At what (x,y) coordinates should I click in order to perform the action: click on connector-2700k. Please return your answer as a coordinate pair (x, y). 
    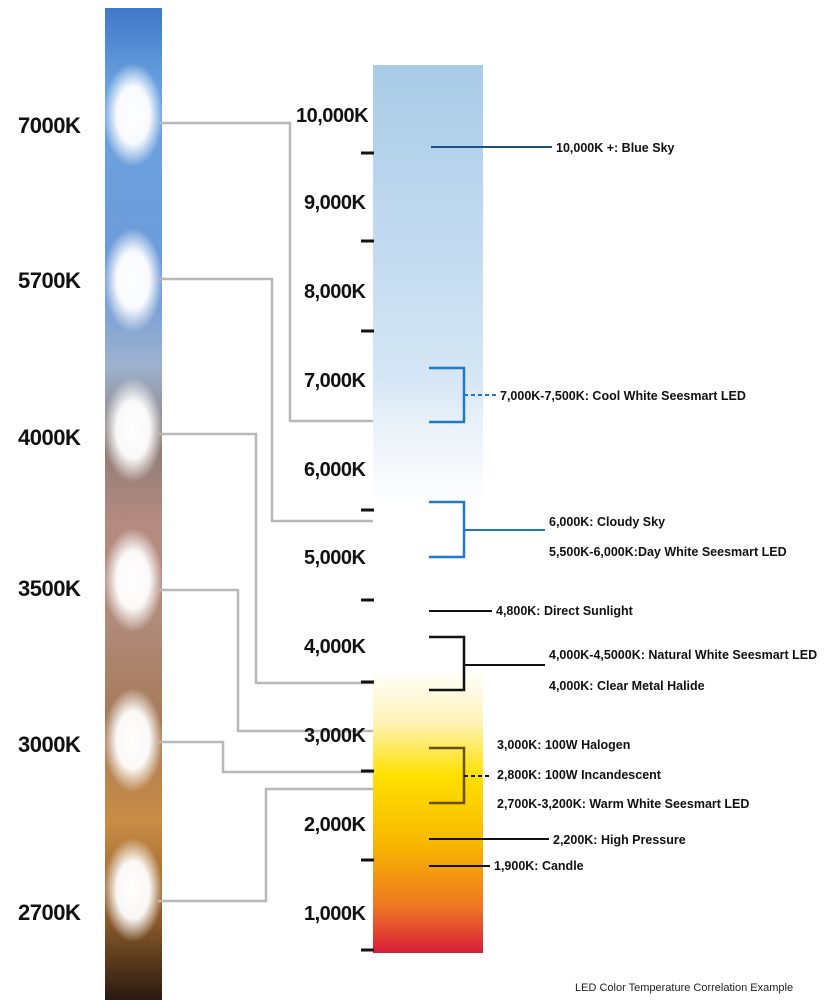
    Looking at the image, I should click on (268, 845).